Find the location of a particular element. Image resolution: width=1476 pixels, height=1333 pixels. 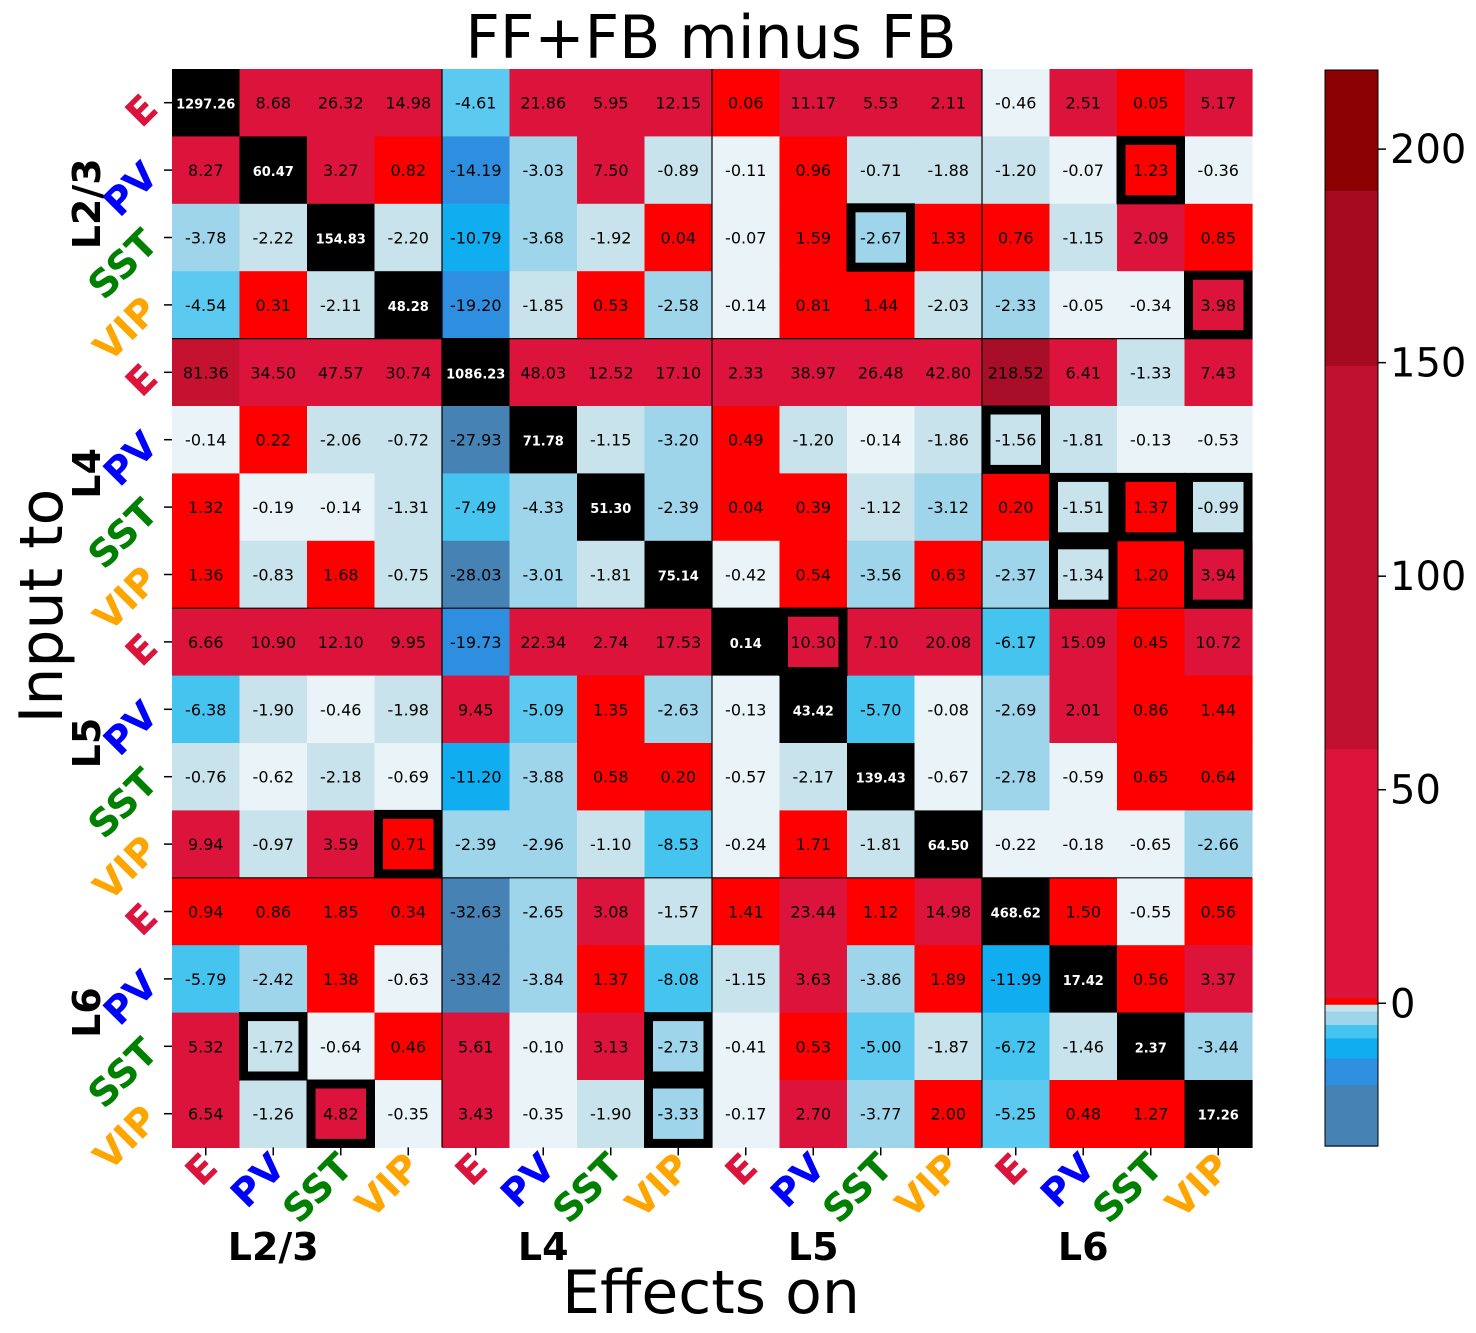

cell-value-label: -33.42 is located at coordinates (476, 979).